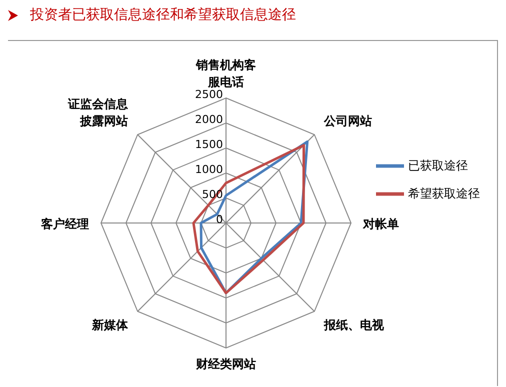 The width and height of the screenshot is (506, 387). Describe the element at coordinates (225, 364) in the screenshot. I see `spoke-label: 财经类网站` at that location.